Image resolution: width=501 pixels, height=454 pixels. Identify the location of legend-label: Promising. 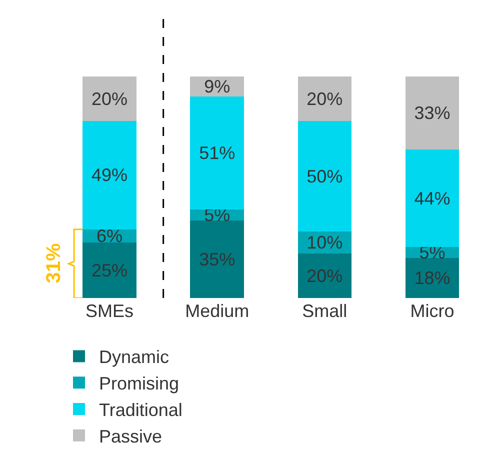
(139, 384).